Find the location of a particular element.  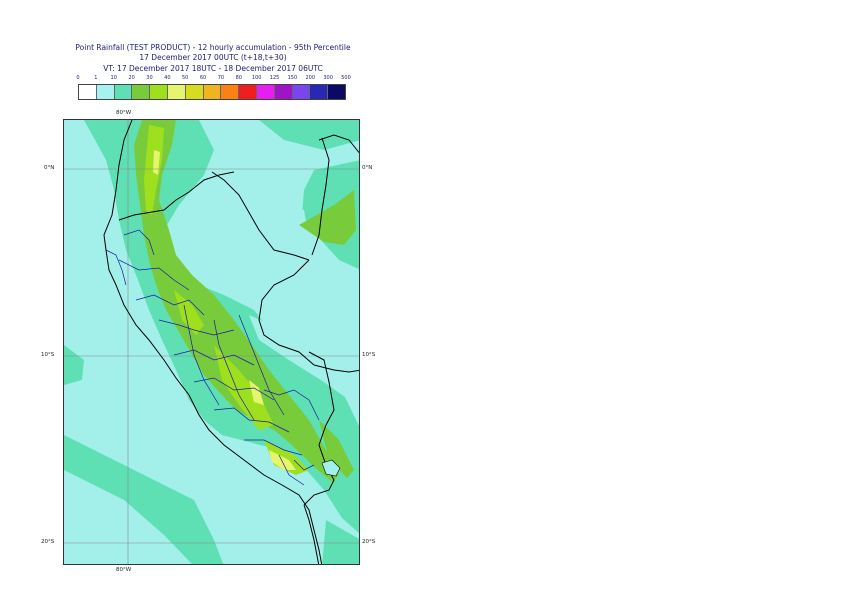

peru-brazil-border is located at coordinates (286, 312).